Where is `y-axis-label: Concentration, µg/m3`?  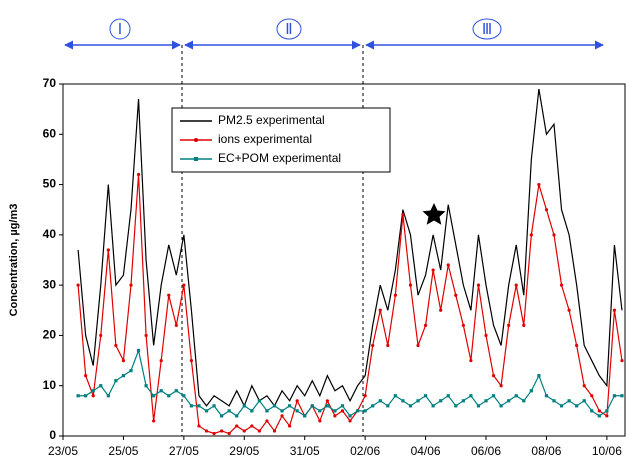
y-axis-label: Concentration, µg/m3 is located at coordinates (14, 260).